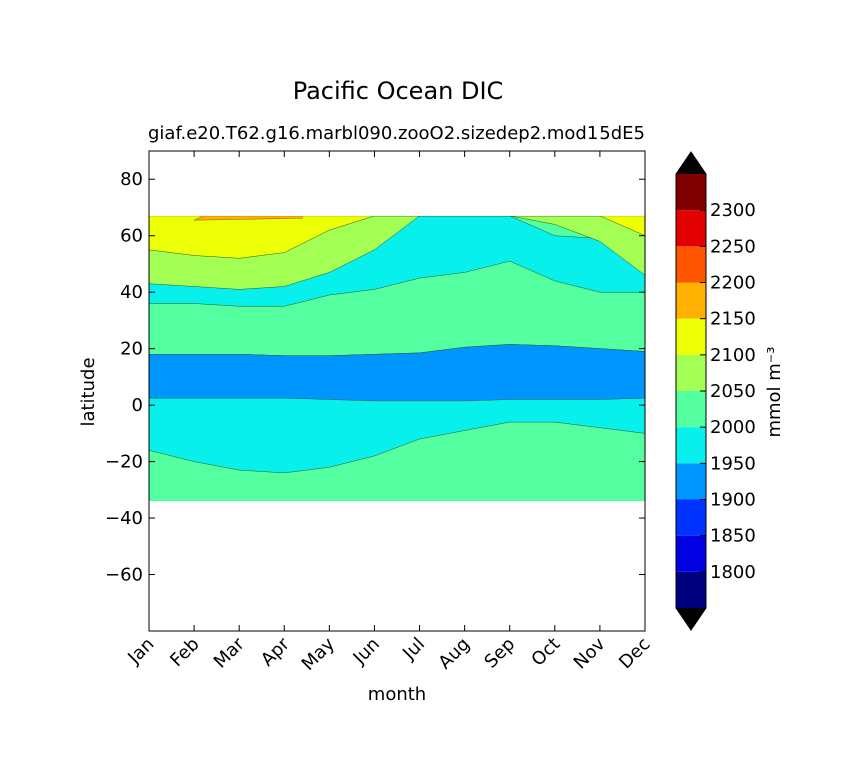 The image size is (866, 783). Describe the element at coordinates (124, 518) in the screenshot. I see `y-tick-label: −40` at that location.